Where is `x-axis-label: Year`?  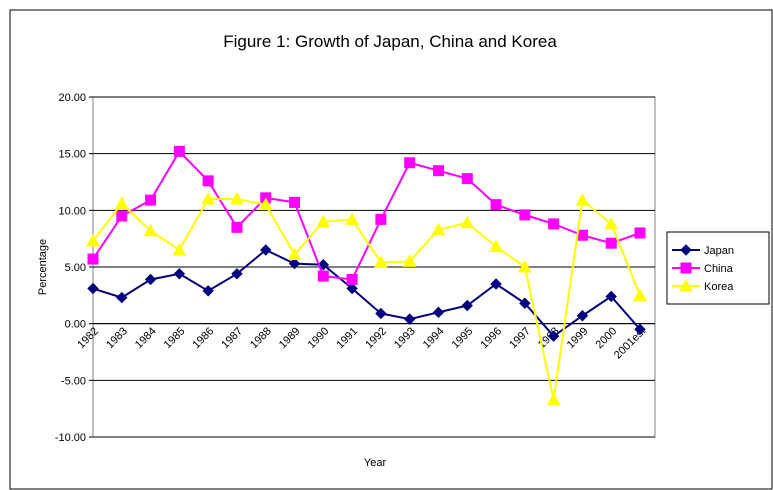
x-axis-label: Year is located at coordinates (375, 463).